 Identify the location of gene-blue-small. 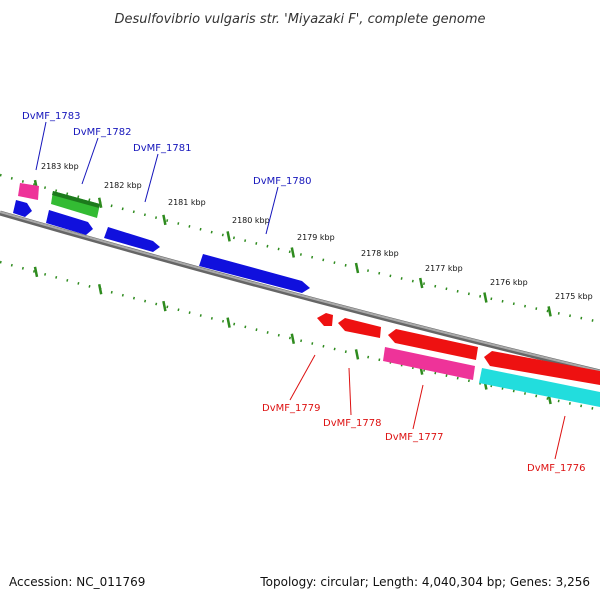
(22, 208).